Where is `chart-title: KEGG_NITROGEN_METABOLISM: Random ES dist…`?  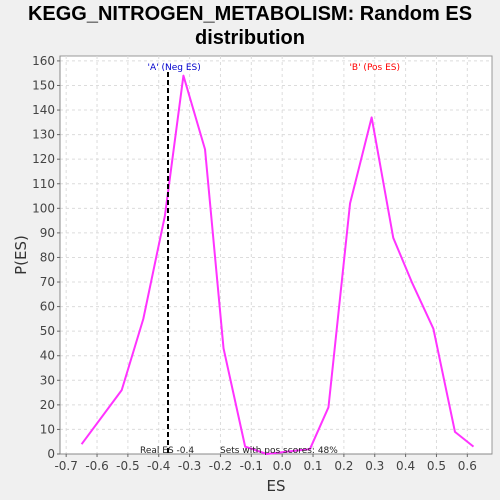 chart-title: KEGG_NITROGEN_METABOLISM: Random ES dist… is located at coordinates (250, 26).